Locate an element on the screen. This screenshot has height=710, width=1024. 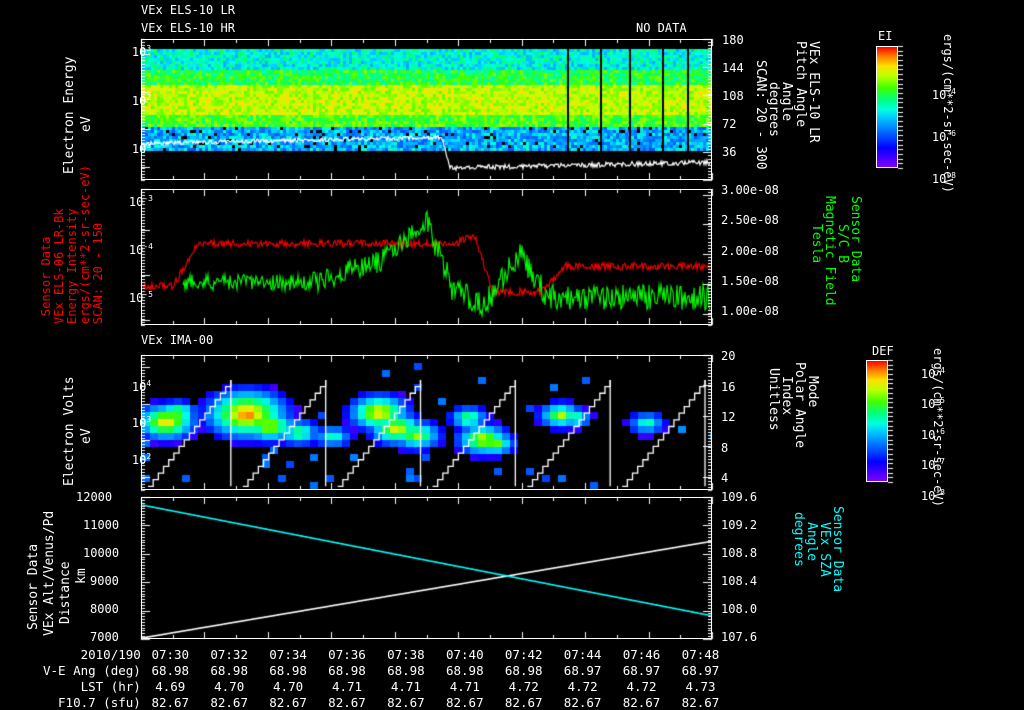
panel3-ion-spectrogram-plot is located at coordinates (426, 422).